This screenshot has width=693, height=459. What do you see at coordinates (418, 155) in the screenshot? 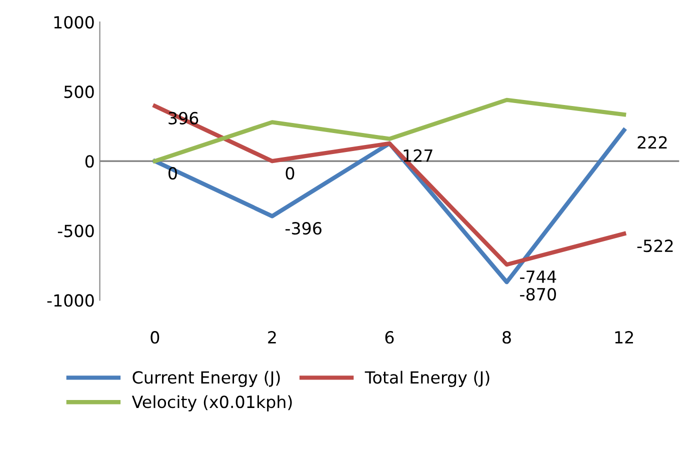
I see `data-label: 127` at bounding box center [418, 155].